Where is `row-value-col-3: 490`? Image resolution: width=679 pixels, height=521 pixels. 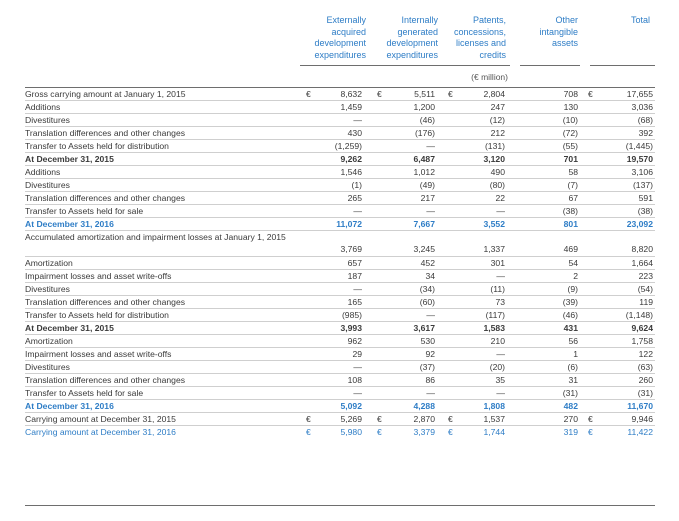
row-value-col-3: 490 is located at coordinates (497, 172).